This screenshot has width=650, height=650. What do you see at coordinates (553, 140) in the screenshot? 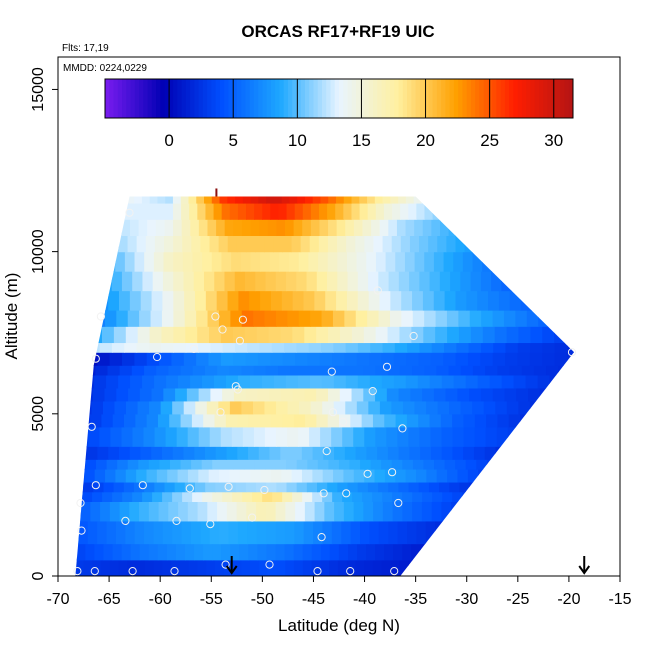
I see `colorbar-tick-label: 30` at bounding box center [553, 140].